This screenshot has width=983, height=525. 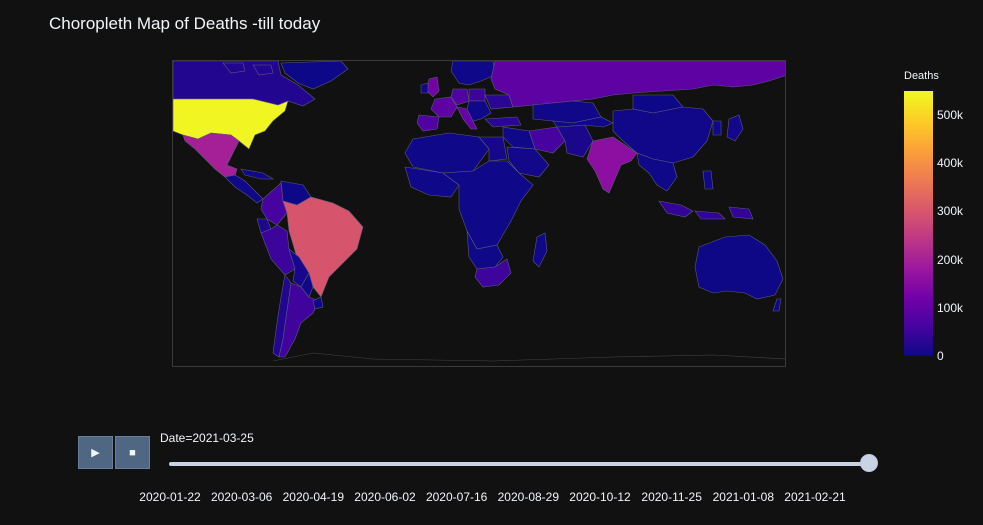 I want to click on country-uruguay, so click(x=318, y=303).